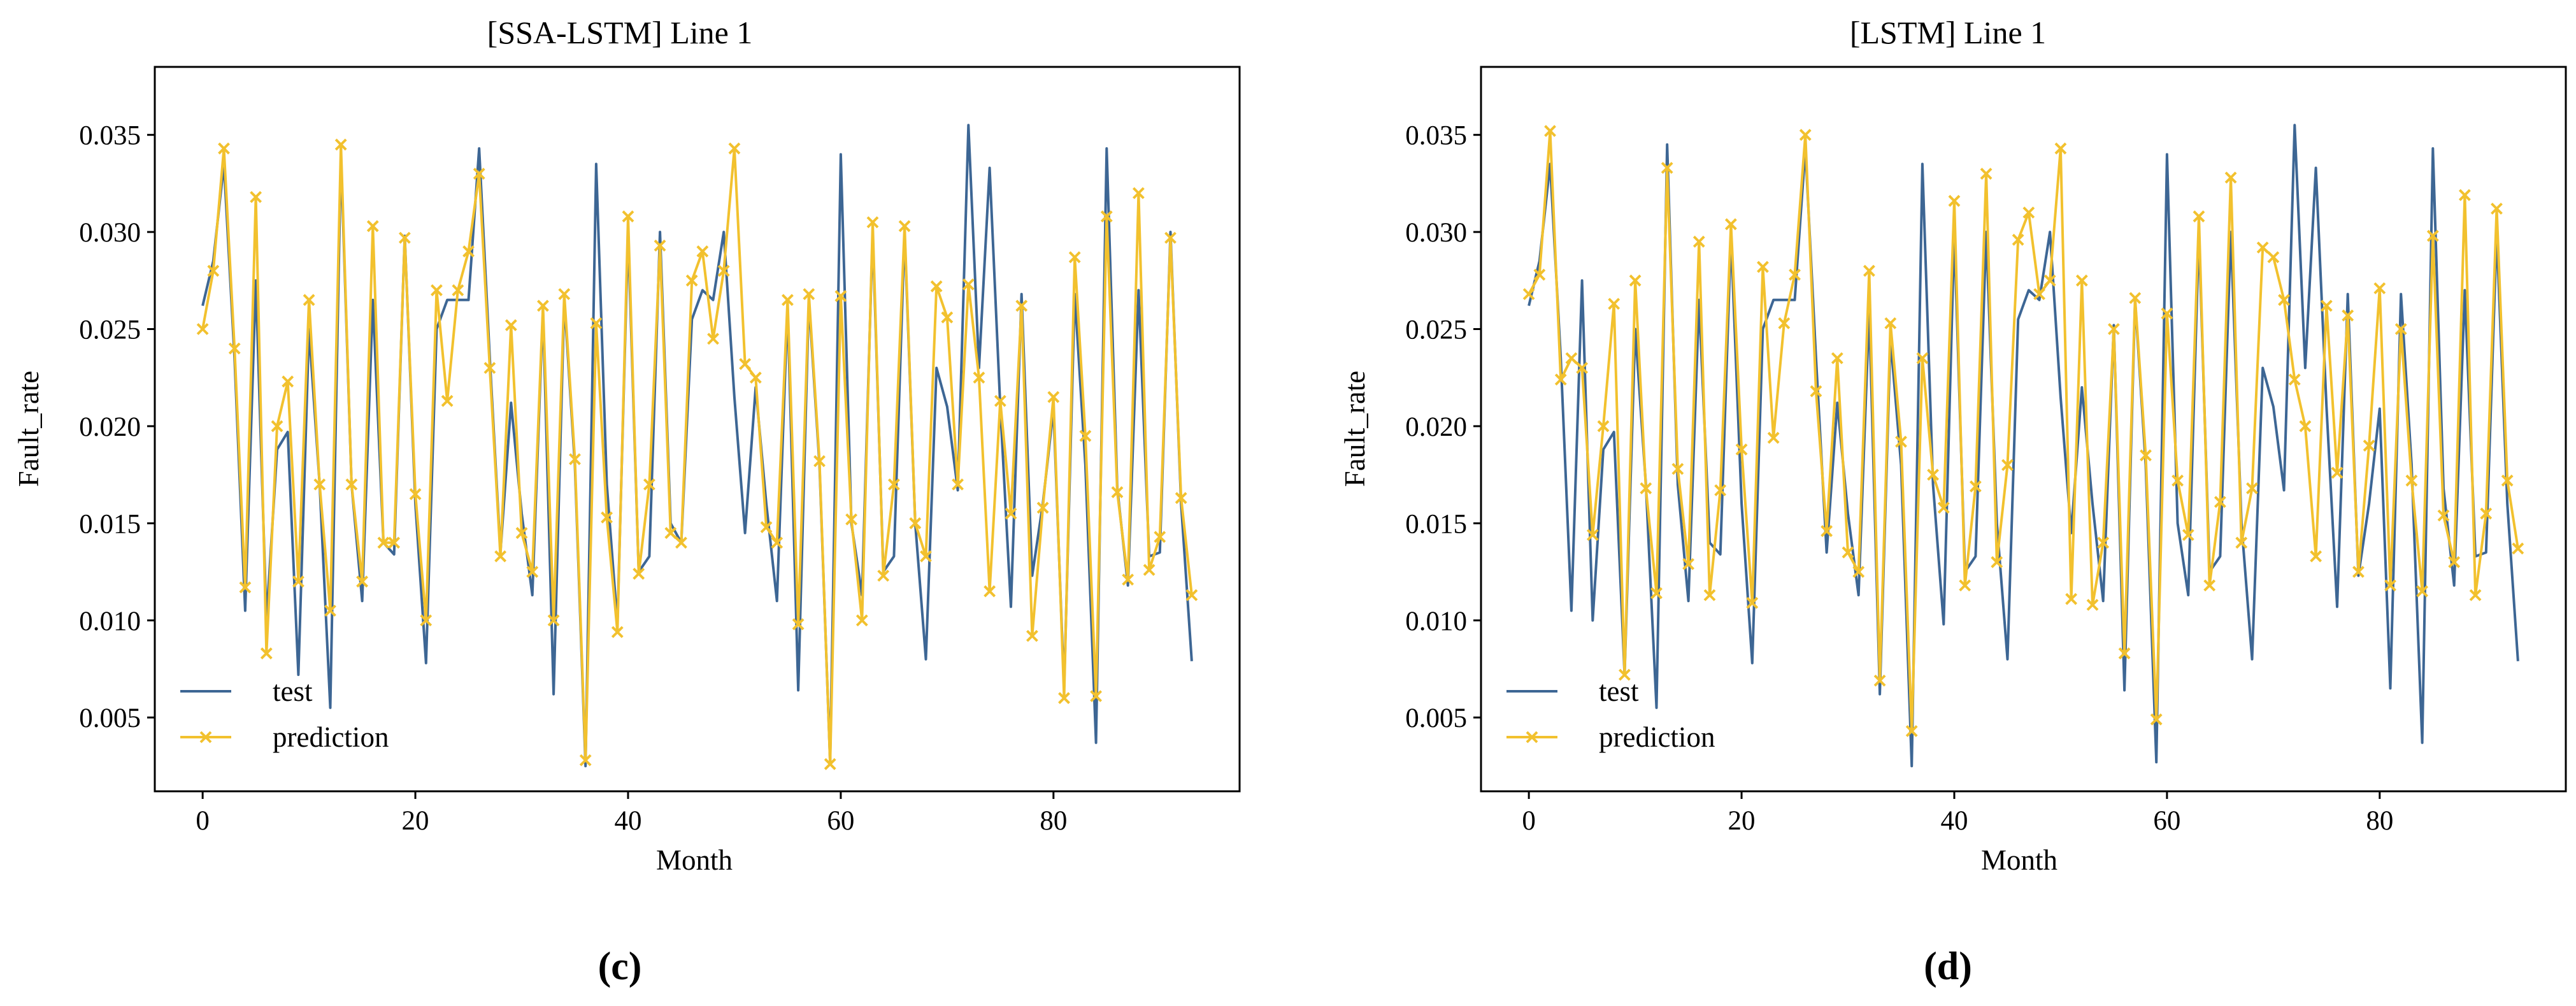 This screenshot has width=2576, height=1006. I want to click on y-tick-label: 0.025, so click(110, 330).